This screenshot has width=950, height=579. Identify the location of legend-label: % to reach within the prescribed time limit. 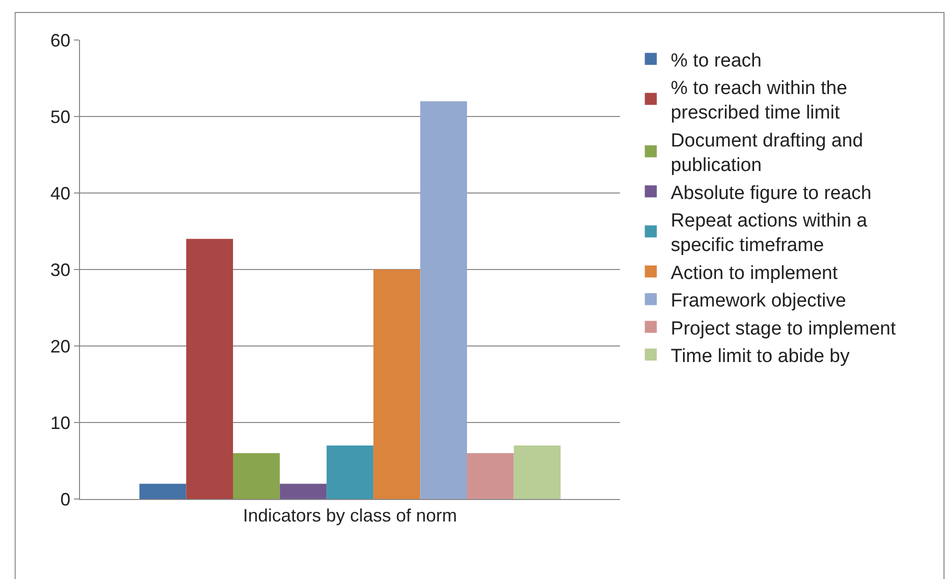
(759, 101).